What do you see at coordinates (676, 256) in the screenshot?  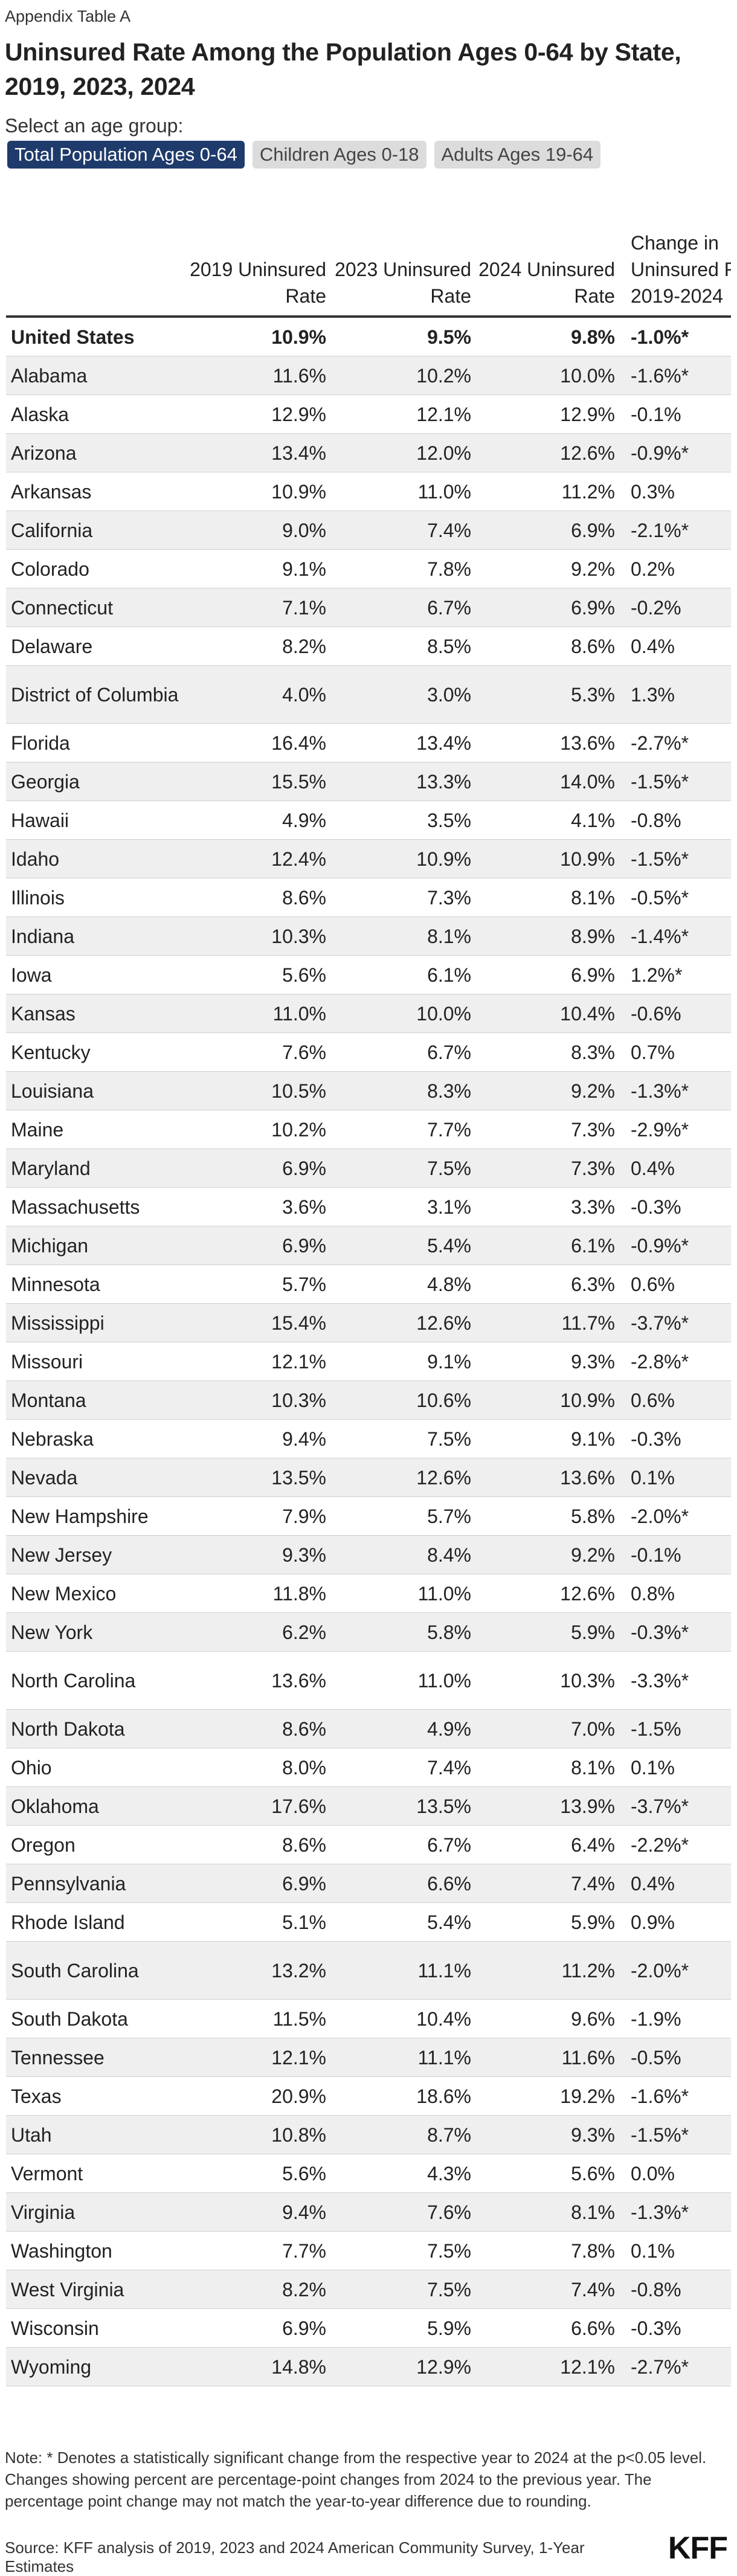 I see `column-header: Change in Uninsured Rate 2019-2024` at bounding box center [676, 256].